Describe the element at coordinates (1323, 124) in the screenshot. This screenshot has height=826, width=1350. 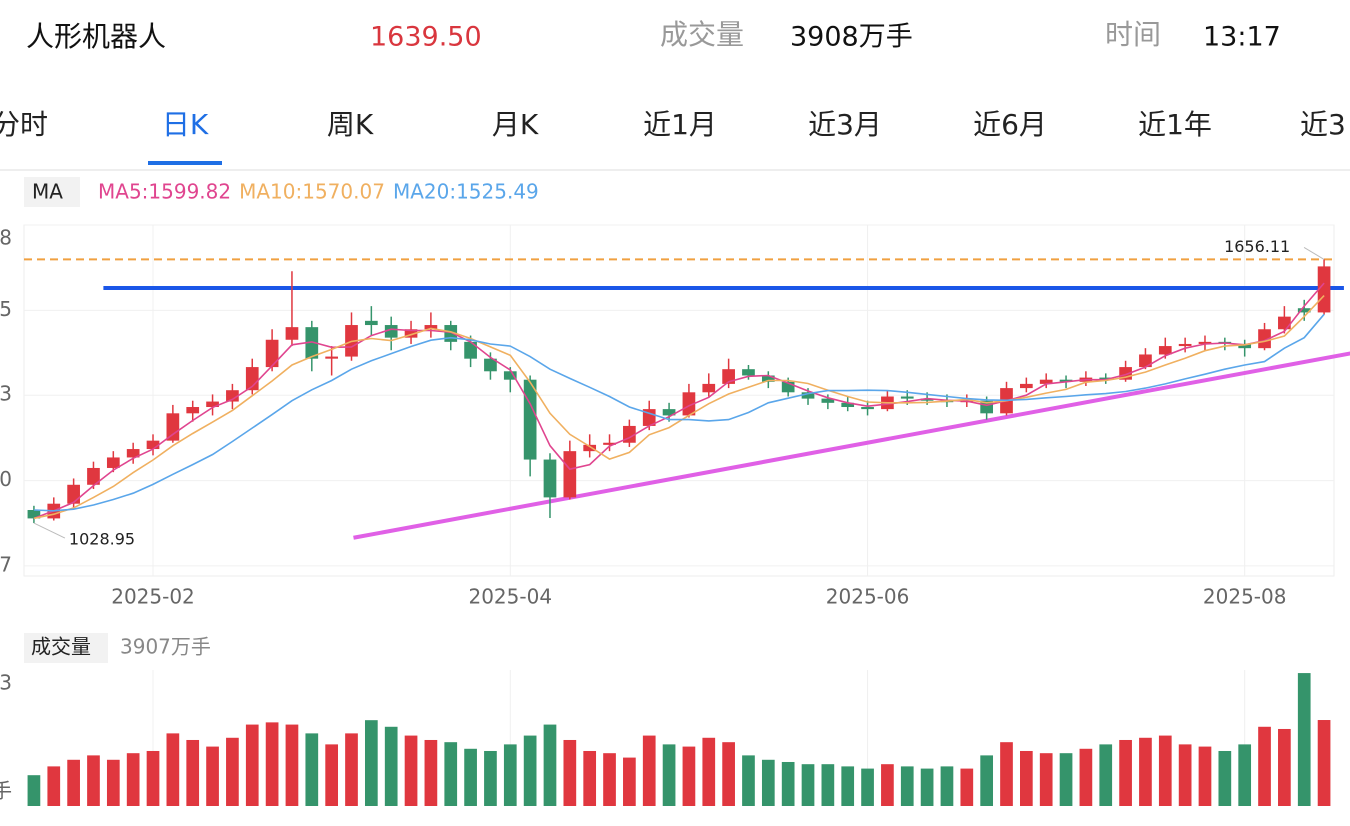
I see `tab: 近3` at that location.